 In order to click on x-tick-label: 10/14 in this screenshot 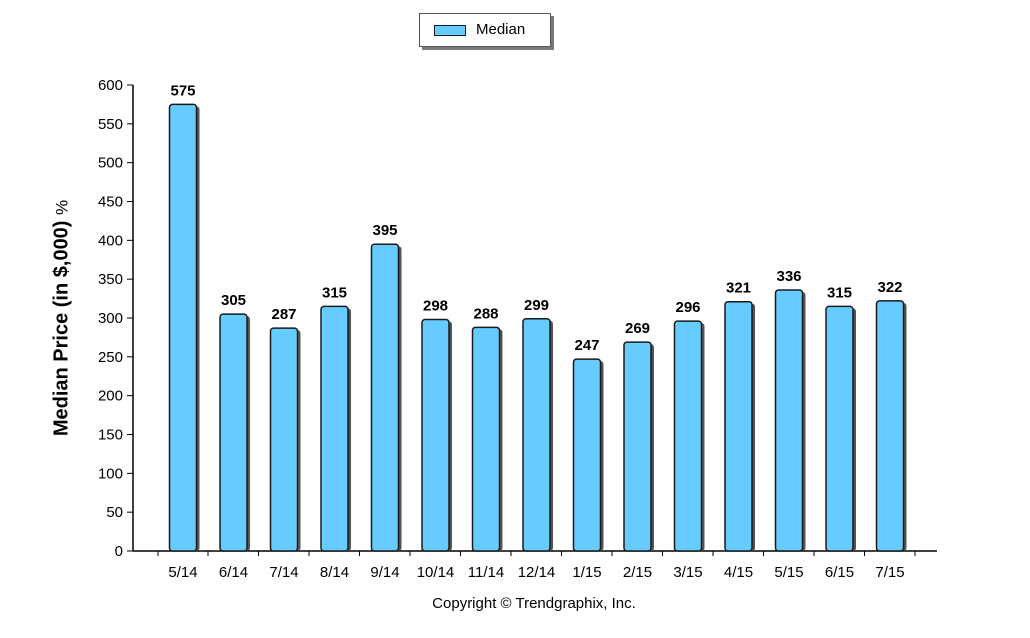, I will do `click(436, 572)`.